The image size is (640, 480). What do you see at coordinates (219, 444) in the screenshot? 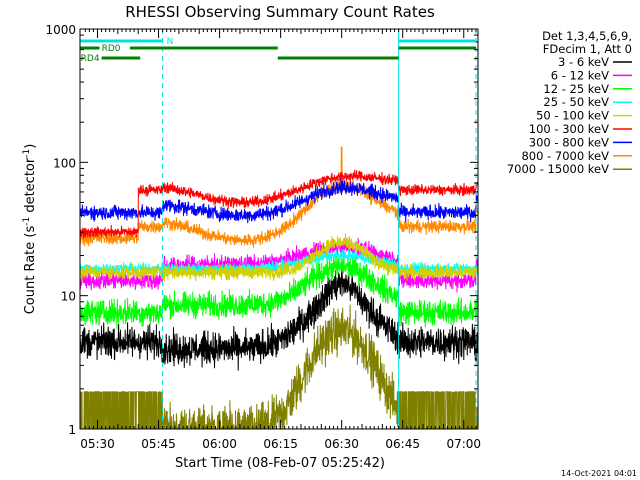
I see `x-tick-label: 06:00` at bounding box center [219, 444].